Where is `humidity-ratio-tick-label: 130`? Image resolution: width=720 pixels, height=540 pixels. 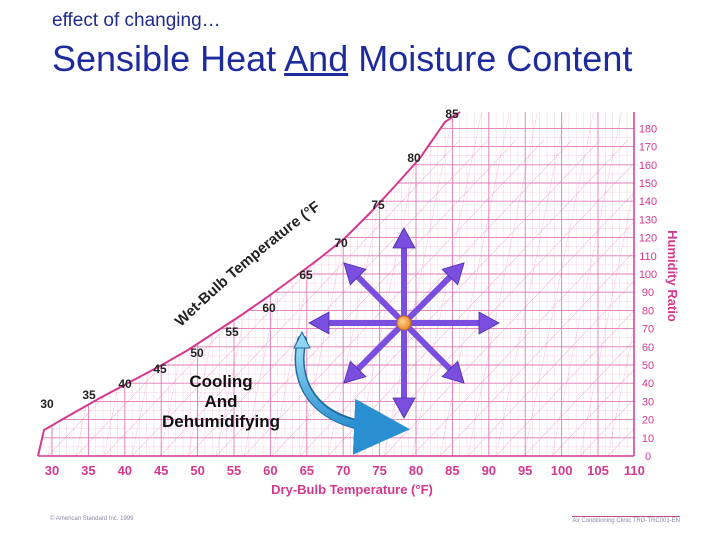
humidity-ratio-tick-label: 130 is located at coordinates (648, 220).